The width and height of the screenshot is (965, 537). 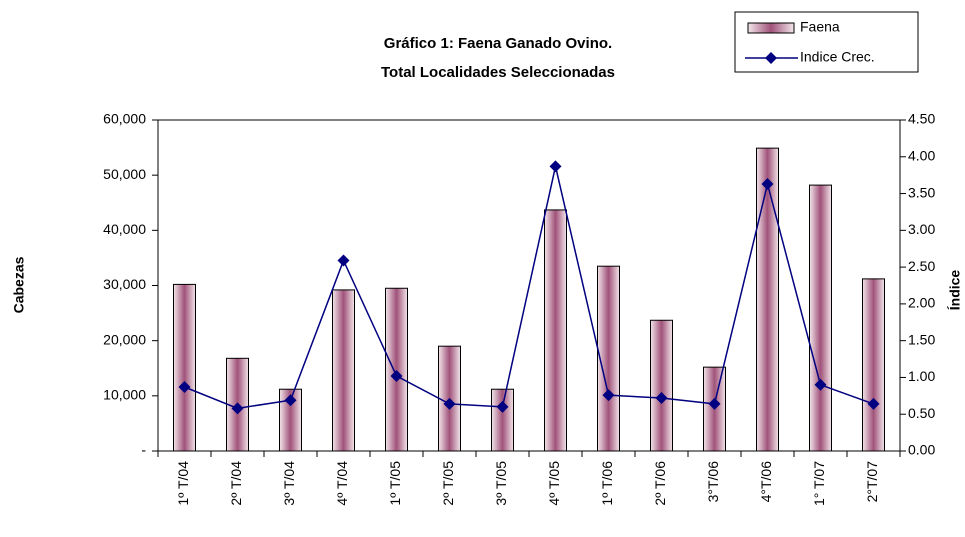 What do you see at coordinates (837, 57) in the screenshot?
I see `legend-label: Indice Crec.` at bounding box center [837, 57].